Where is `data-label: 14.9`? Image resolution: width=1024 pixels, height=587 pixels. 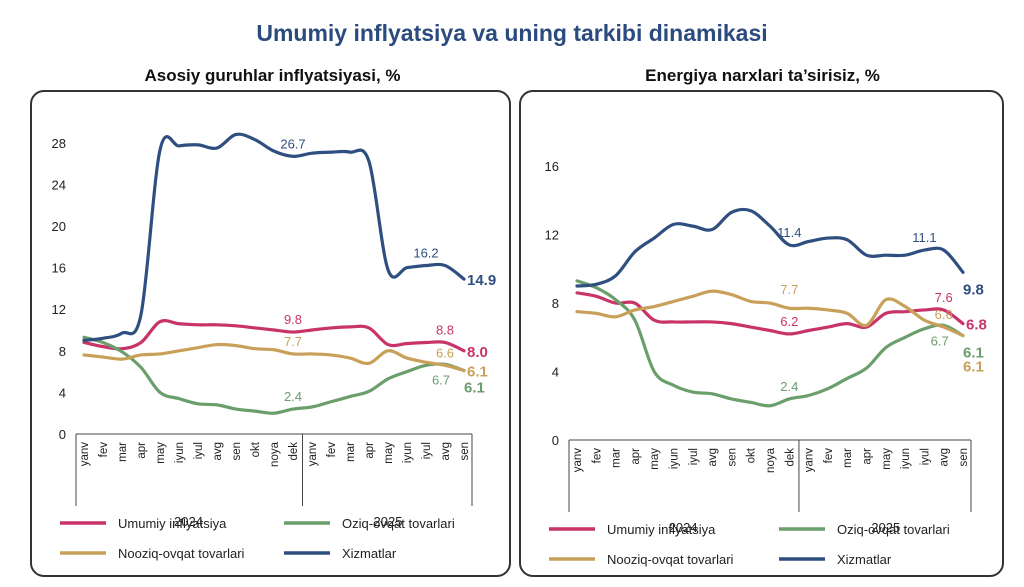
data-label: 14.9 is located at coordinates (481, 280).